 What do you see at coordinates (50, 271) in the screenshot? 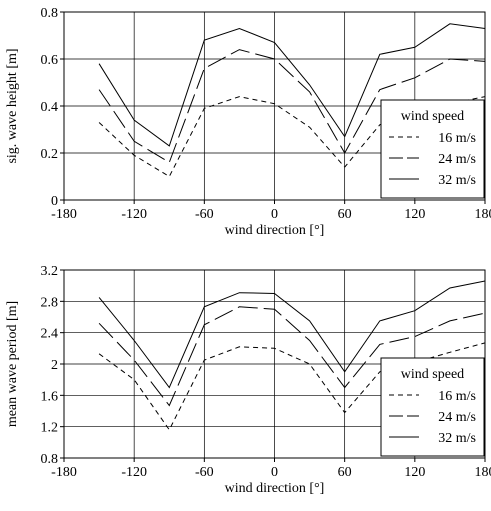
I see `y-tick-label: 3.2` at bounding box center [50, 271].